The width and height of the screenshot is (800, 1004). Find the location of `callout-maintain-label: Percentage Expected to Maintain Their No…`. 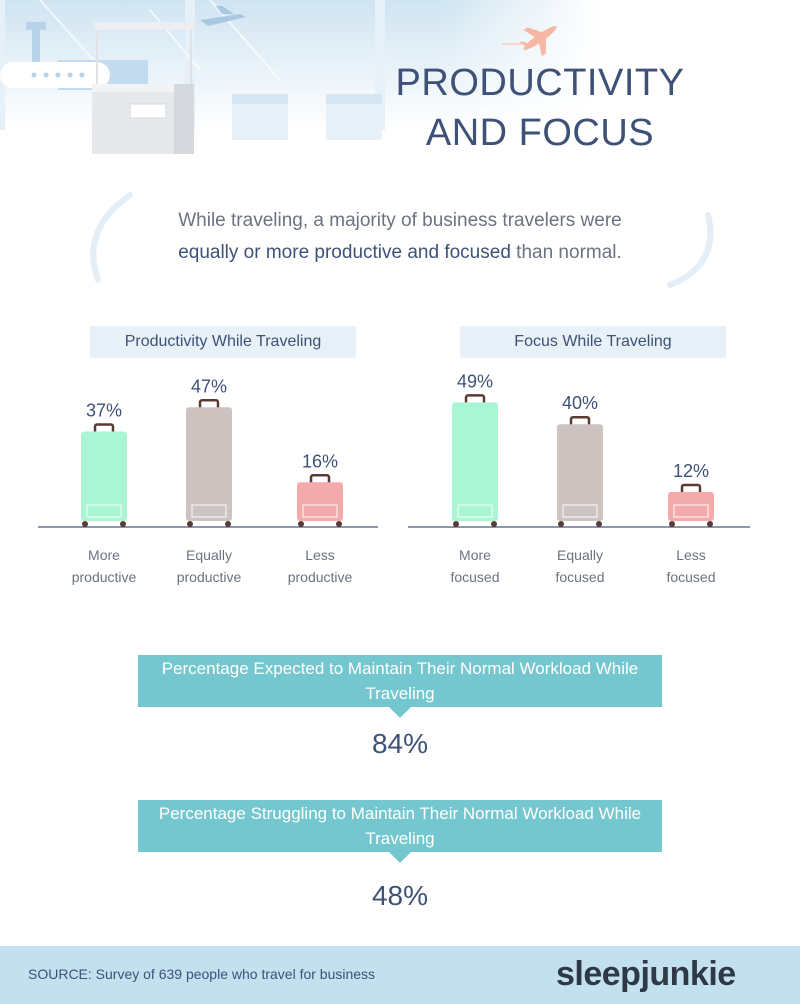

callout-maintain-label: Percentage Expected to Maintain Their No… is located at coordinates (400, 681).